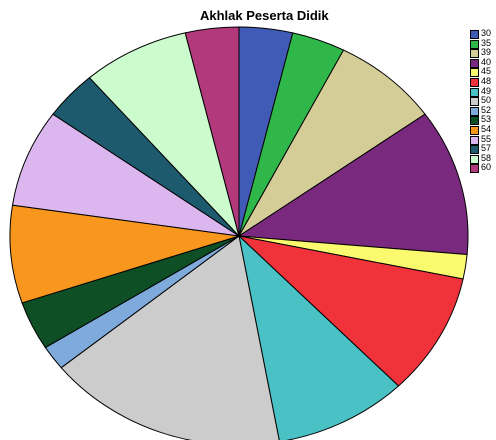  I want to click on legend-item-58: 58, so click(483, 158).